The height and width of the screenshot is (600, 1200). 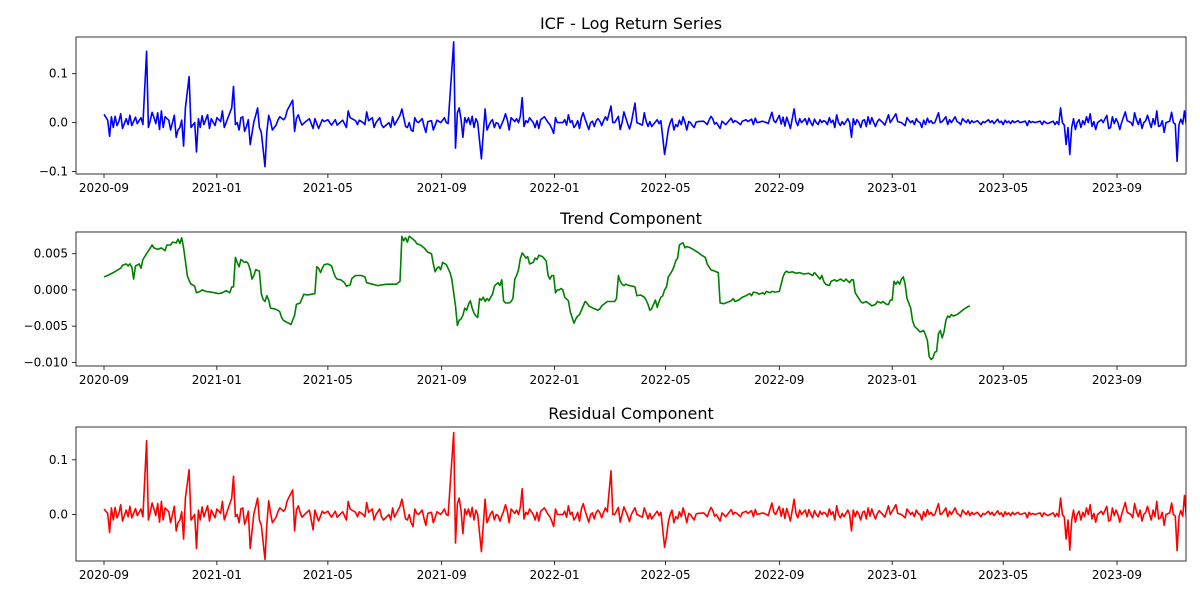 I want to click on y-tick-label: 0.005, so click(x=51, y=254).